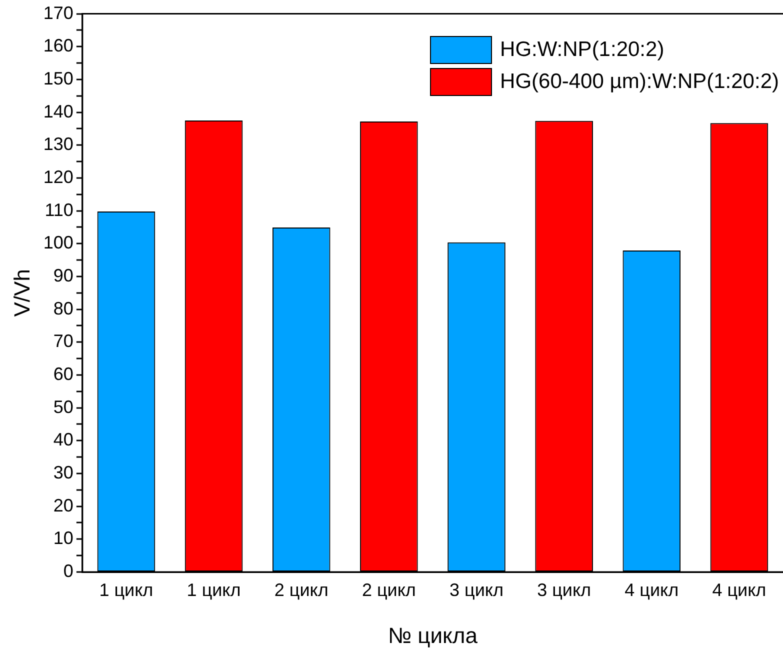  I want to click on y-tick-label: 110, so click(59, 210).